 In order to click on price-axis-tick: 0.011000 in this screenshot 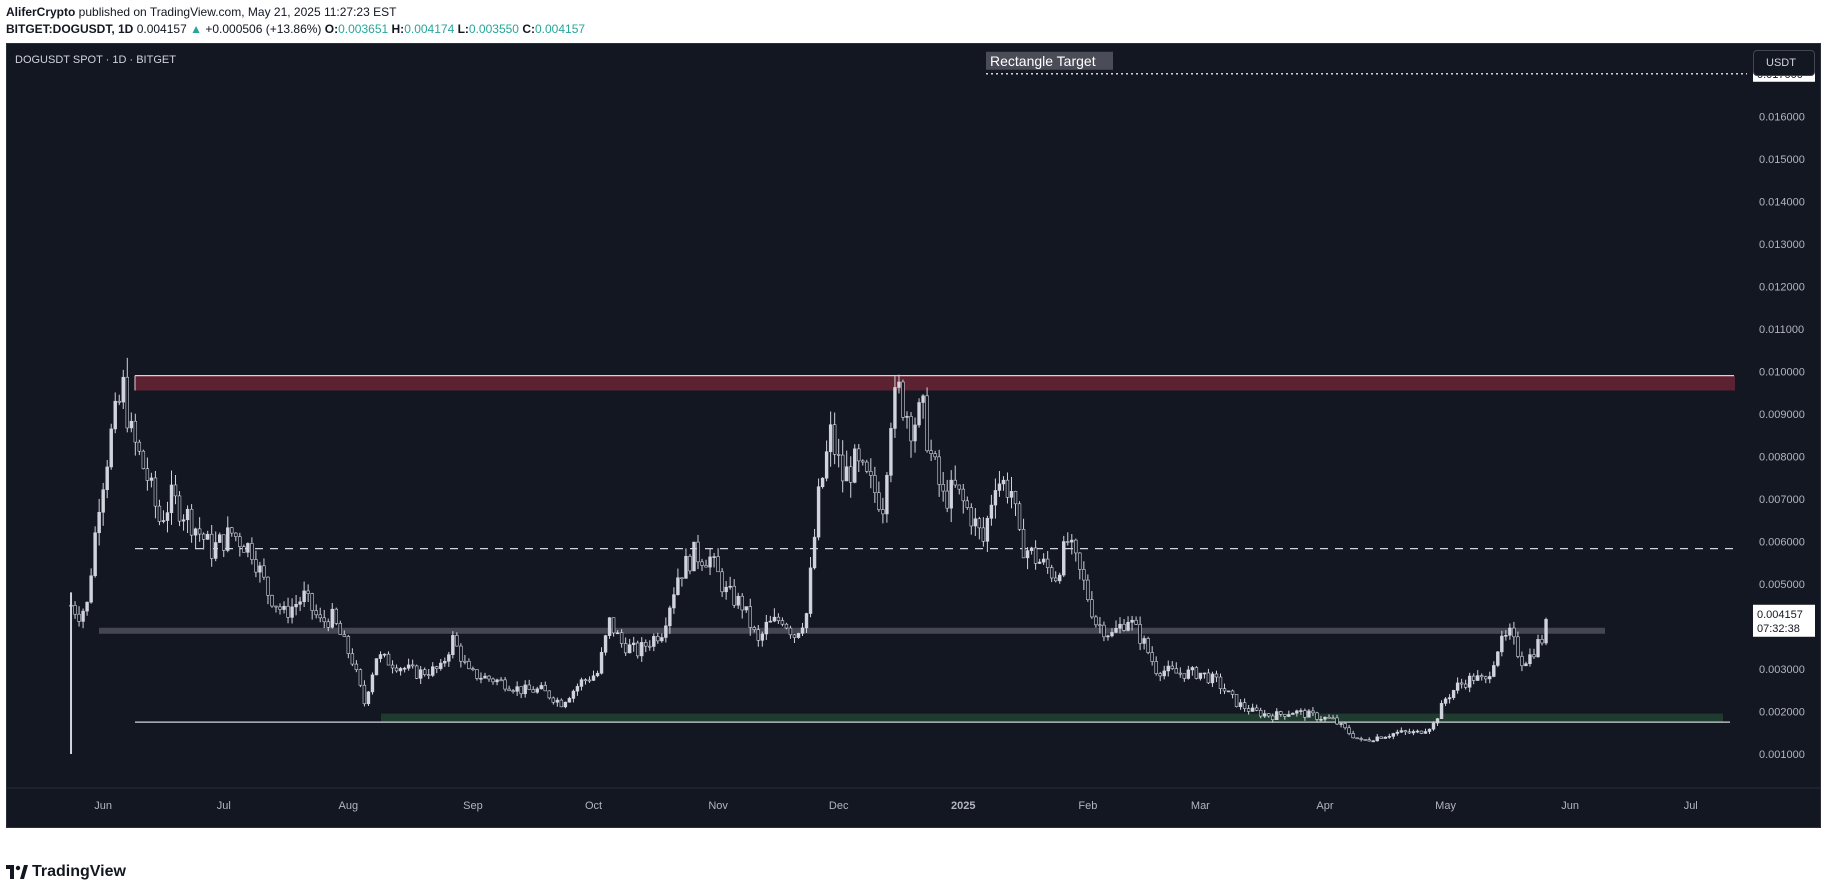, I will do `click(1781, 330)`.